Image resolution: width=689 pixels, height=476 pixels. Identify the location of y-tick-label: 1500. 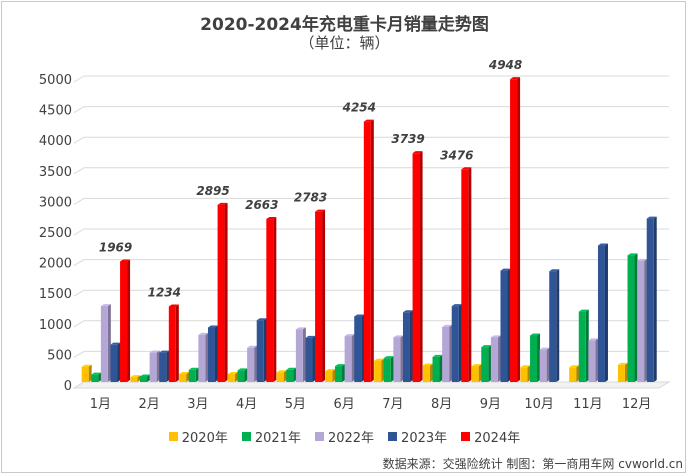
(55, 294).